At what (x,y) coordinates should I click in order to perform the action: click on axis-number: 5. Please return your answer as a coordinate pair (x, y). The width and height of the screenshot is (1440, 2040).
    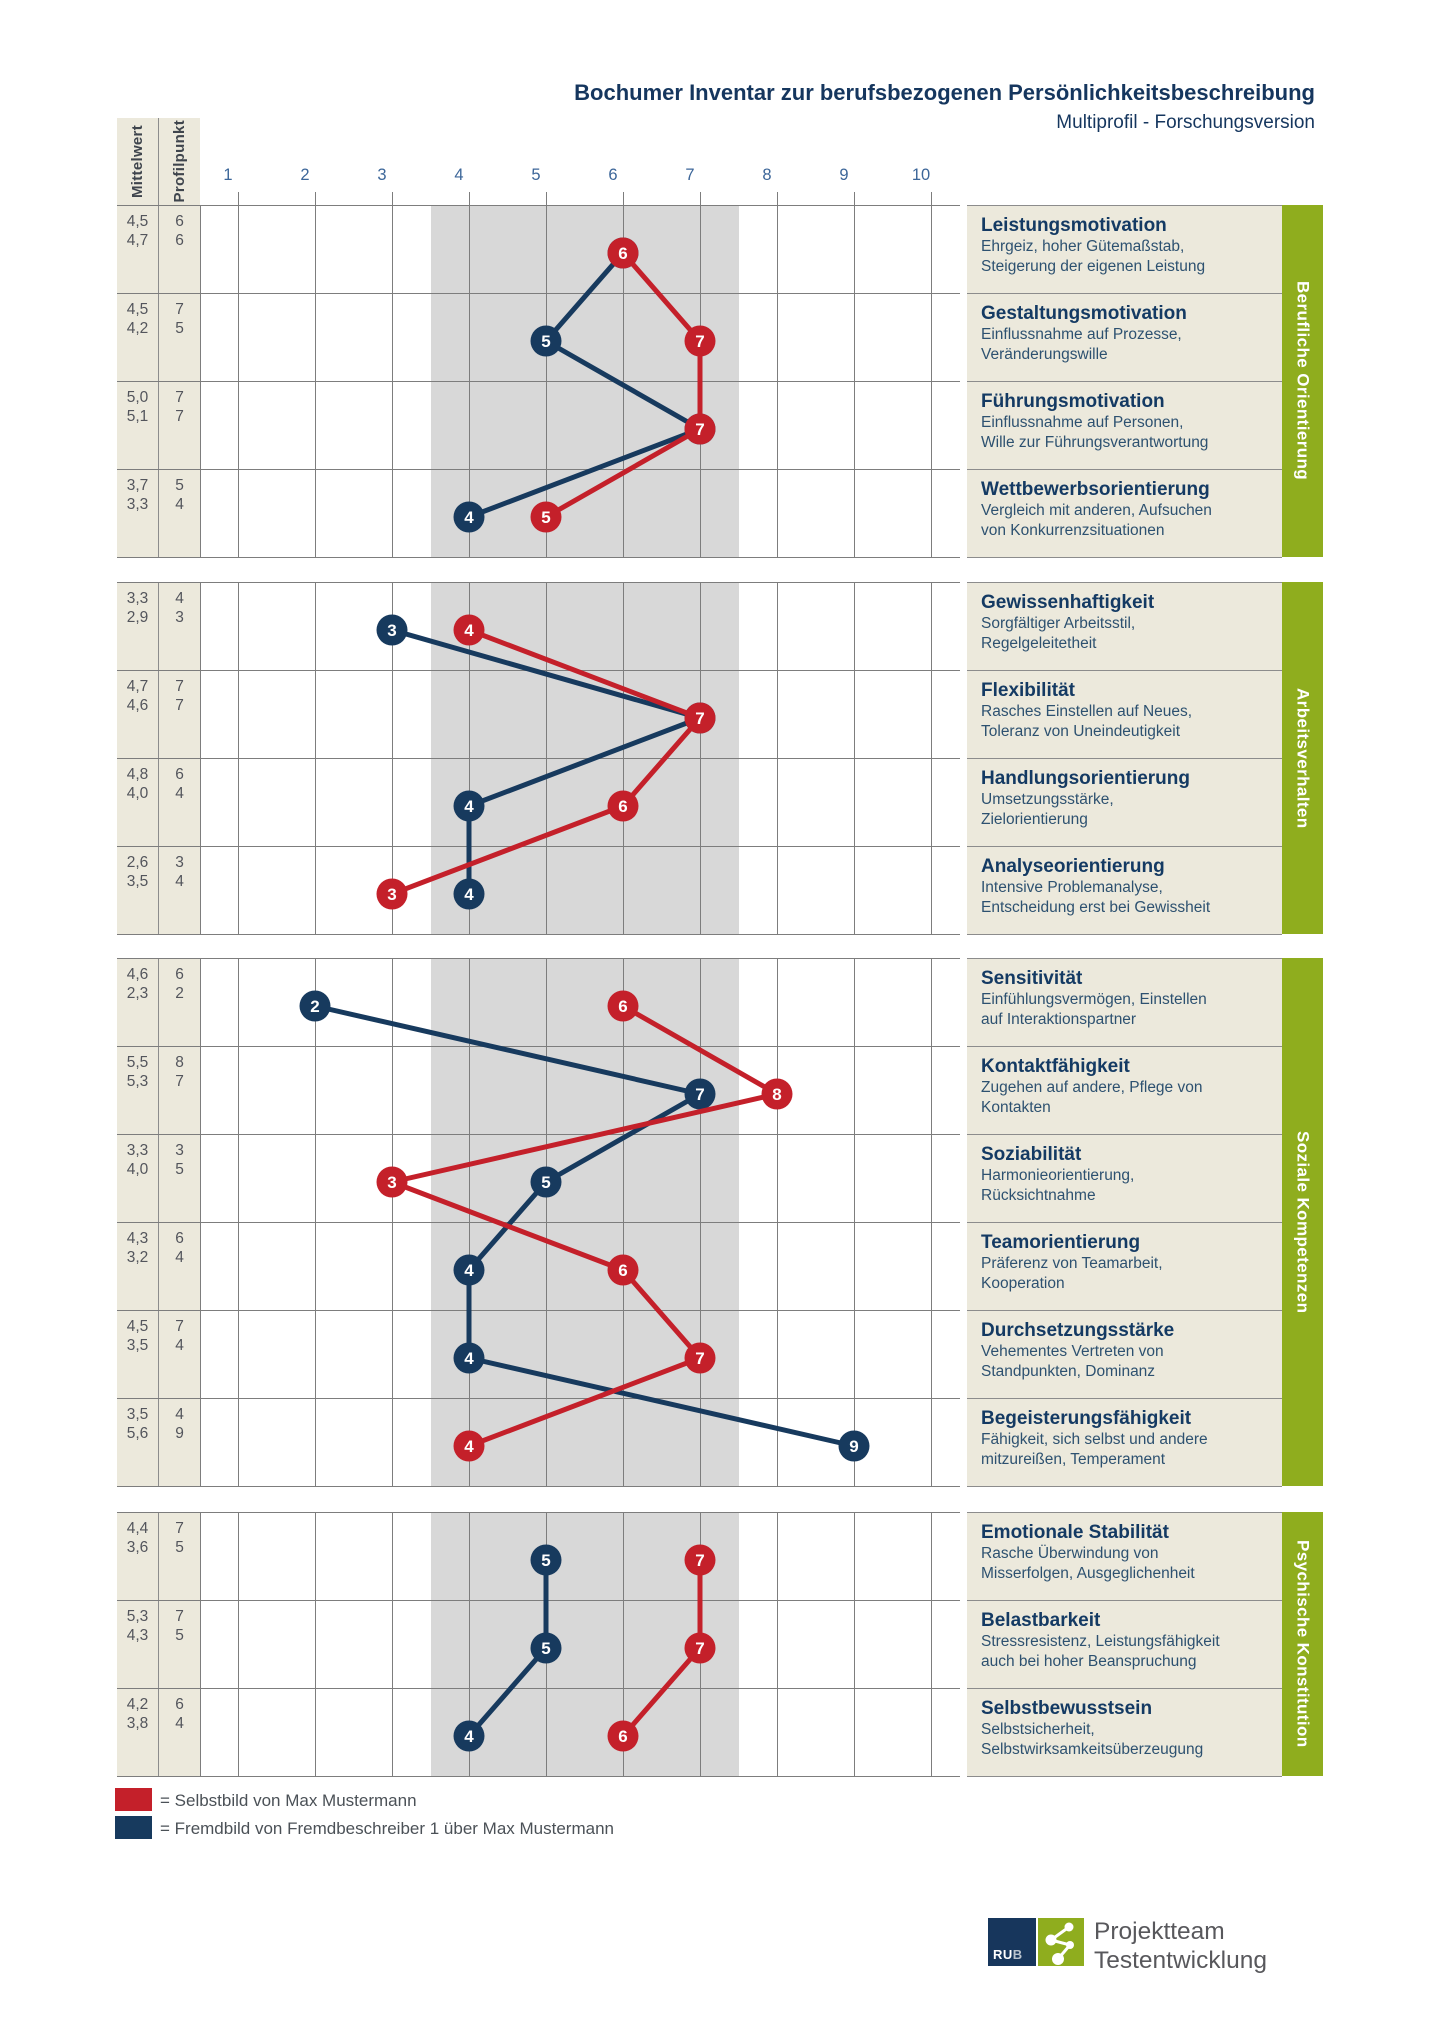
    Looking at the image, I should click on (536, 175).